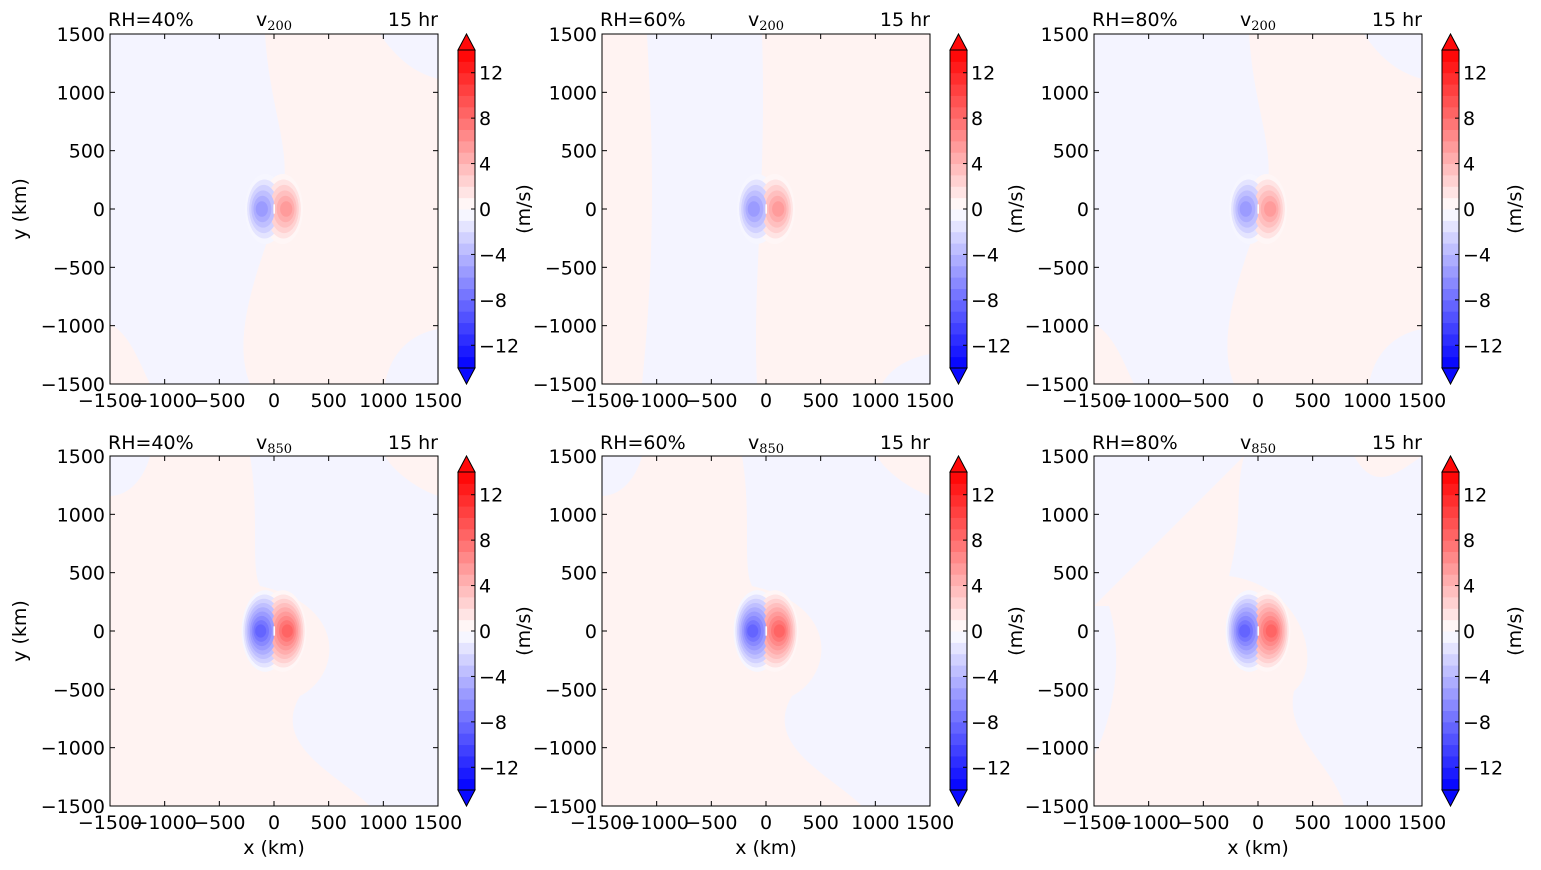  I want to click on x-tick-label: 0, so click(1258, 401).